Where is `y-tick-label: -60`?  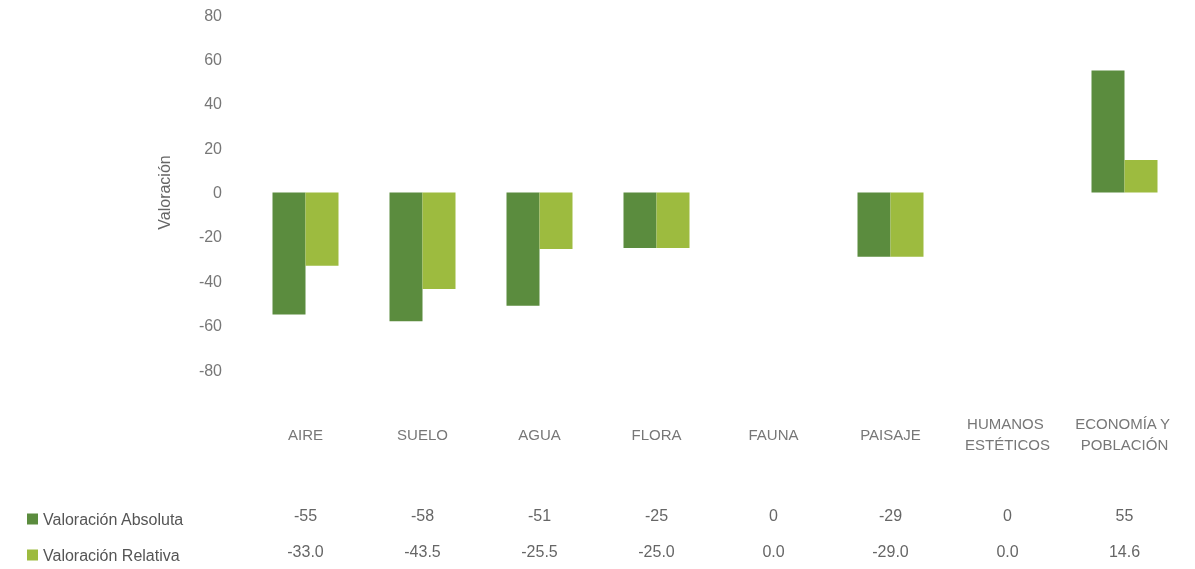 y-tick-label: -60 is located at coordinates (210, 326).